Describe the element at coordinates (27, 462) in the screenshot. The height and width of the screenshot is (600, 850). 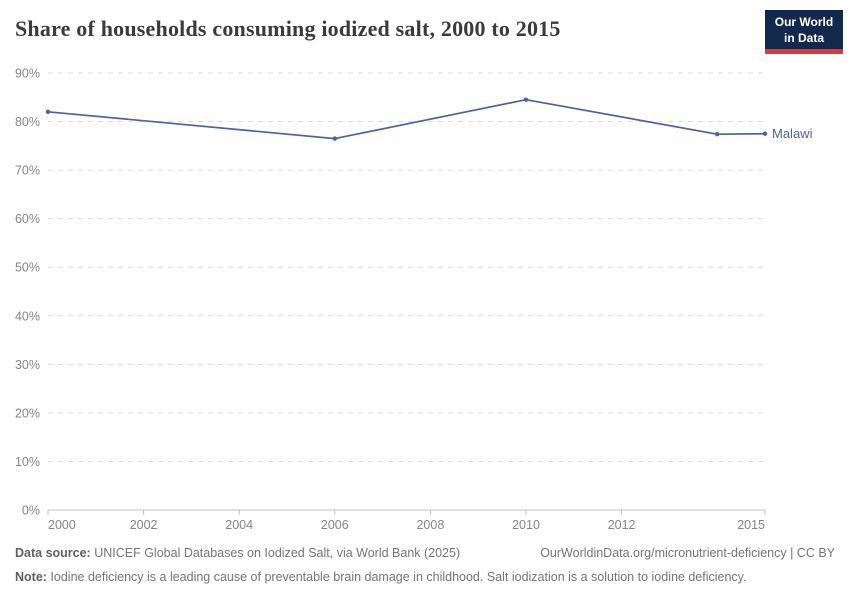
I see `y-tick-label-10: 10%` at that location.